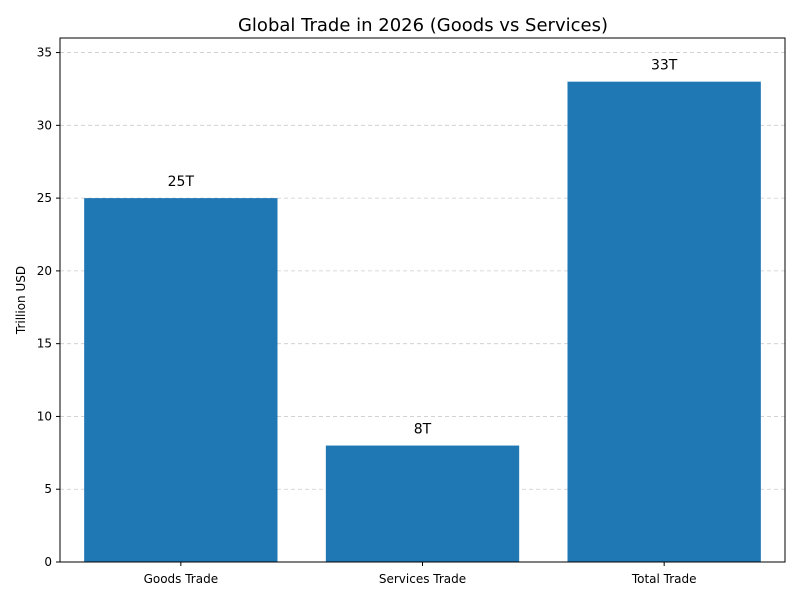  What do you see at coordinates (44, 198) in the screenshot?
I see `y-tick-label: 25` at bounding box center [44, 198].